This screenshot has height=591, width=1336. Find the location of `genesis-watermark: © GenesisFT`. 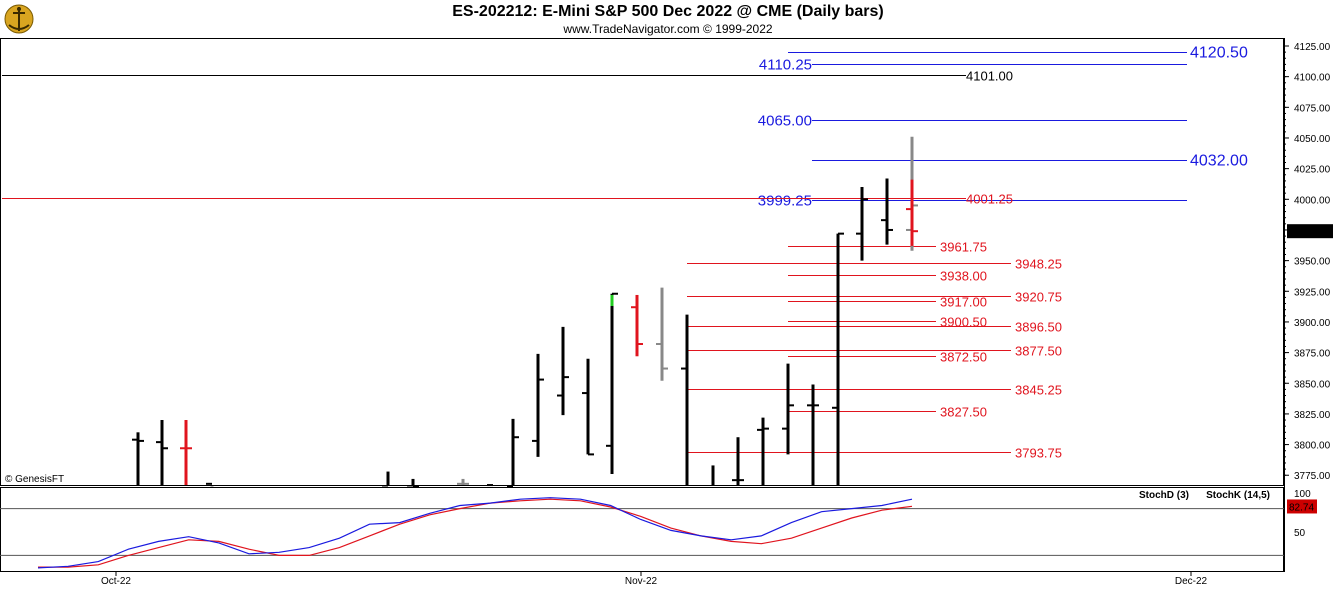

genesis-watermark: © GenesisFT is located at coordinates (35, 479).